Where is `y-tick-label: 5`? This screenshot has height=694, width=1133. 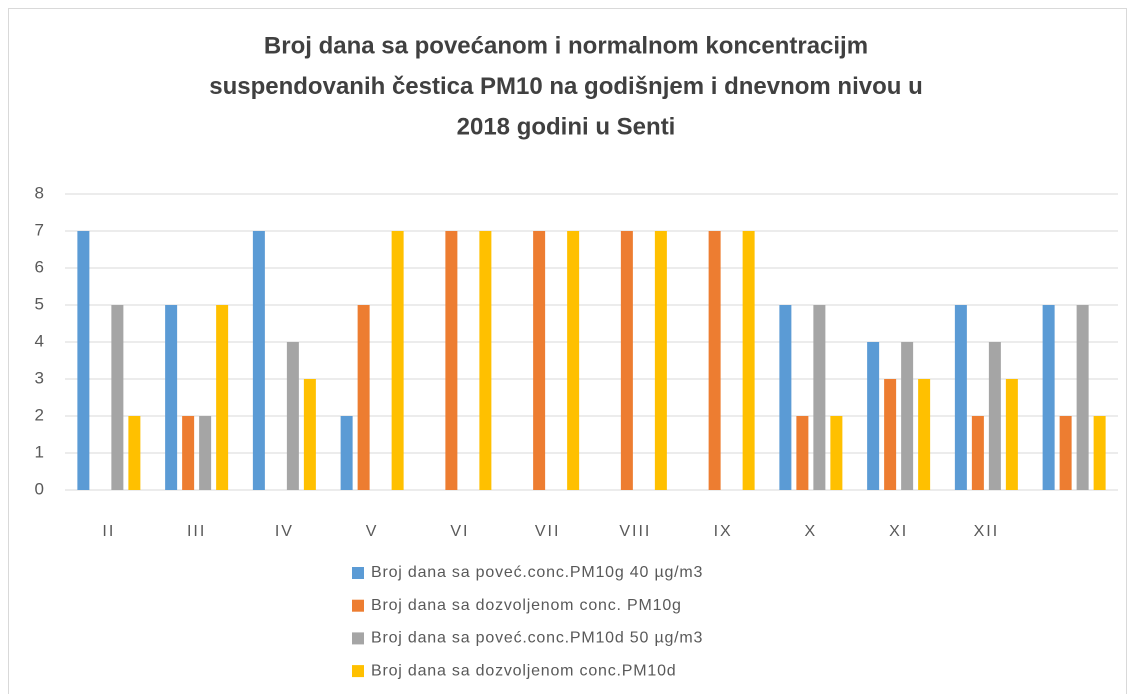
y-tick-label: 5 is located at coordinates (39, 303).